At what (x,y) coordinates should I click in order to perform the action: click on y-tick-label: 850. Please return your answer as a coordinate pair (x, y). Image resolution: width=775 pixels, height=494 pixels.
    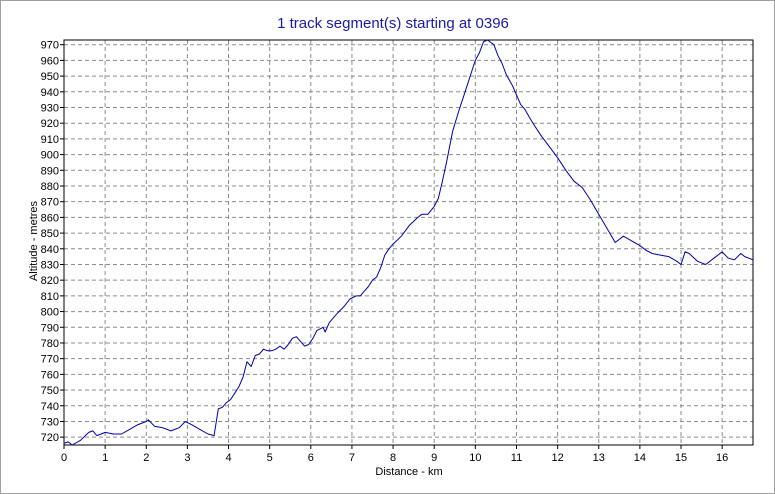
    Looking at the image, I should click on (50, 234).